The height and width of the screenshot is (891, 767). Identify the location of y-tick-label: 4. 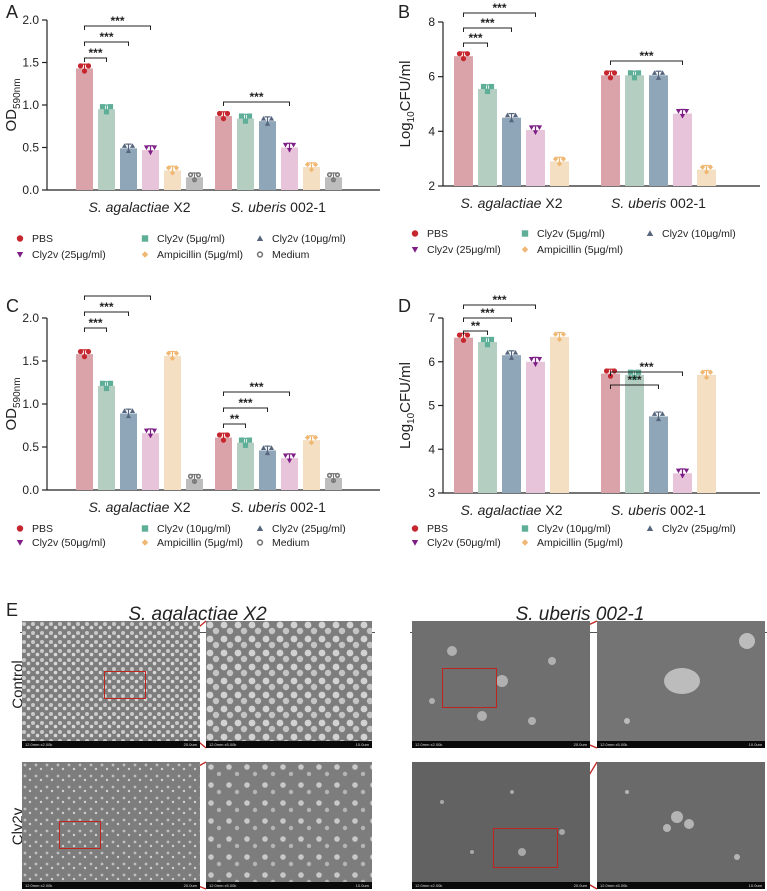
(431, 131).